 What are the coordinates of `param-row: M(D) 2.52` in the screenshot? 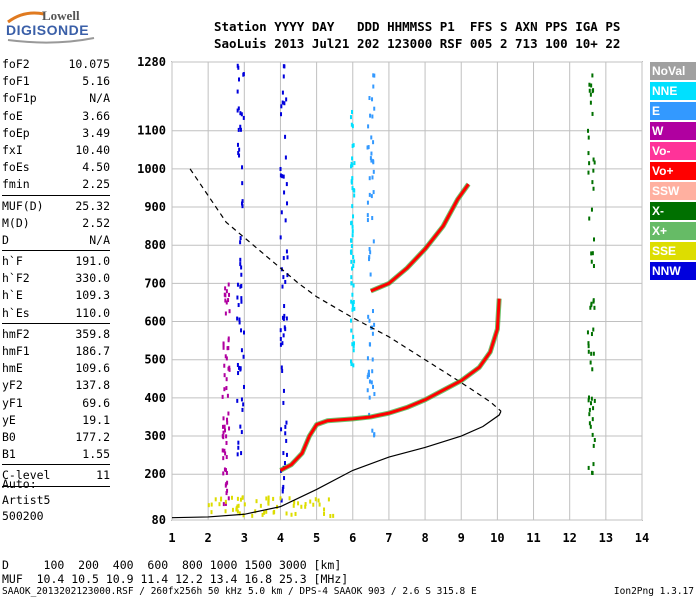 It's located at (56, 223).